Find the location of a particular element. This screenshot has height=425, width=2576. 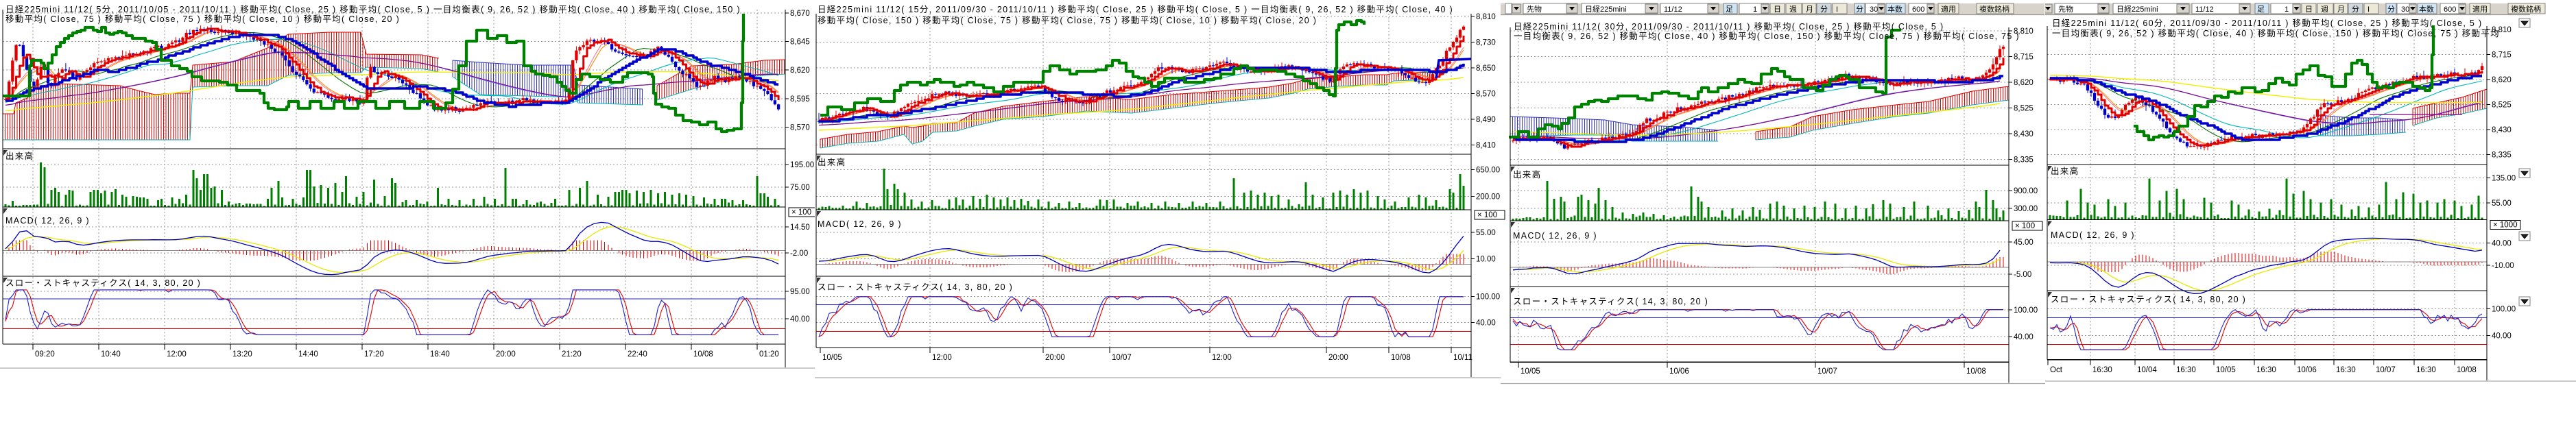

svg-text: Oct is located at coordinates (2056, 370).